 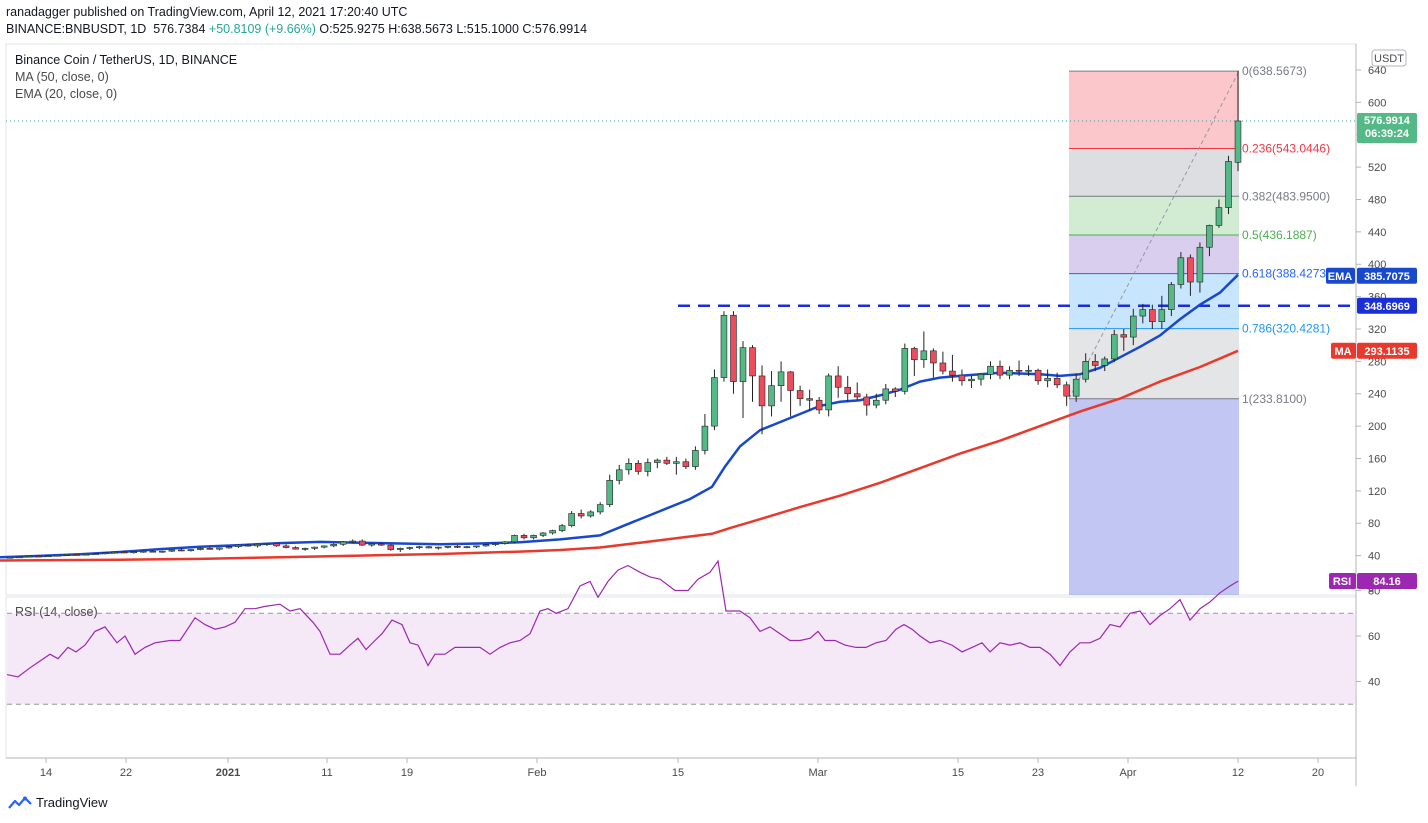 I want to click on rsi-line, so click(x=622, y=618).